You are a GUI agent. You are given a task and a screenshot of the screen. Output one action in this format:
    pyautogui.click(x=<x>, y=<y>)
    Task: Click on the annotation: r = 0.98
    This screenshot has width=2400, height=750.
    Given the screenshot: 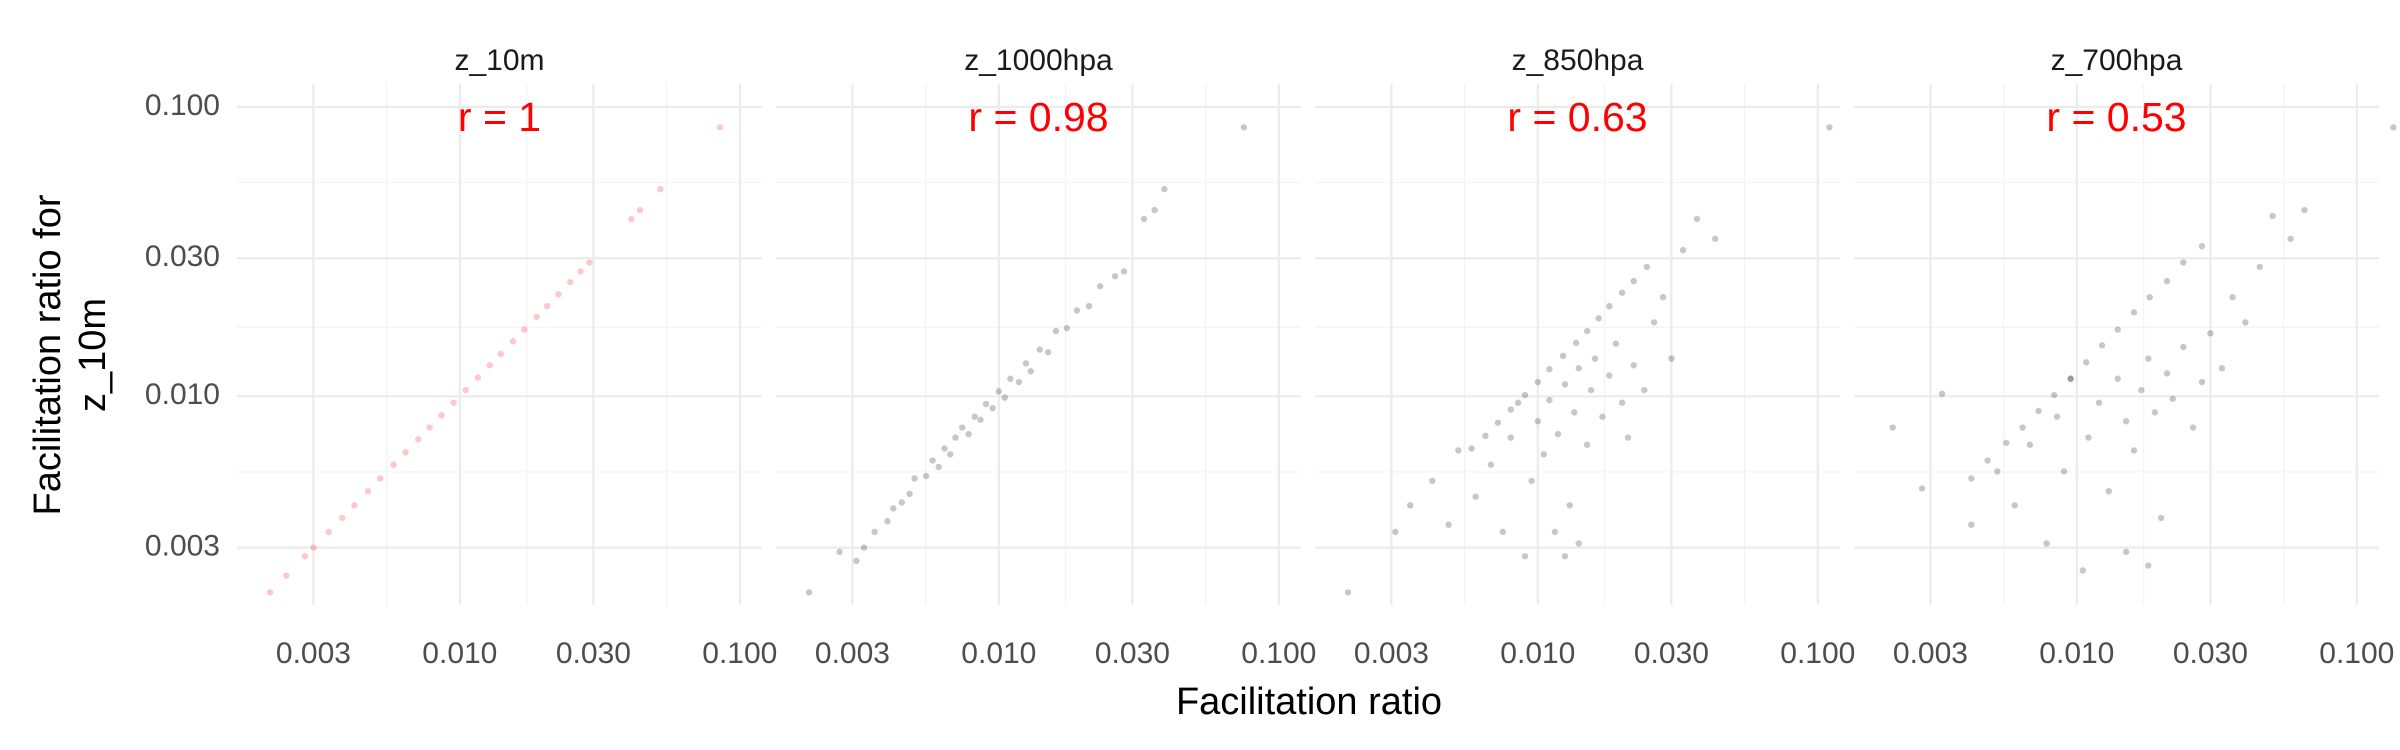 What is the action you would take?
    pyautogui.click(x=1038, y=117)
    